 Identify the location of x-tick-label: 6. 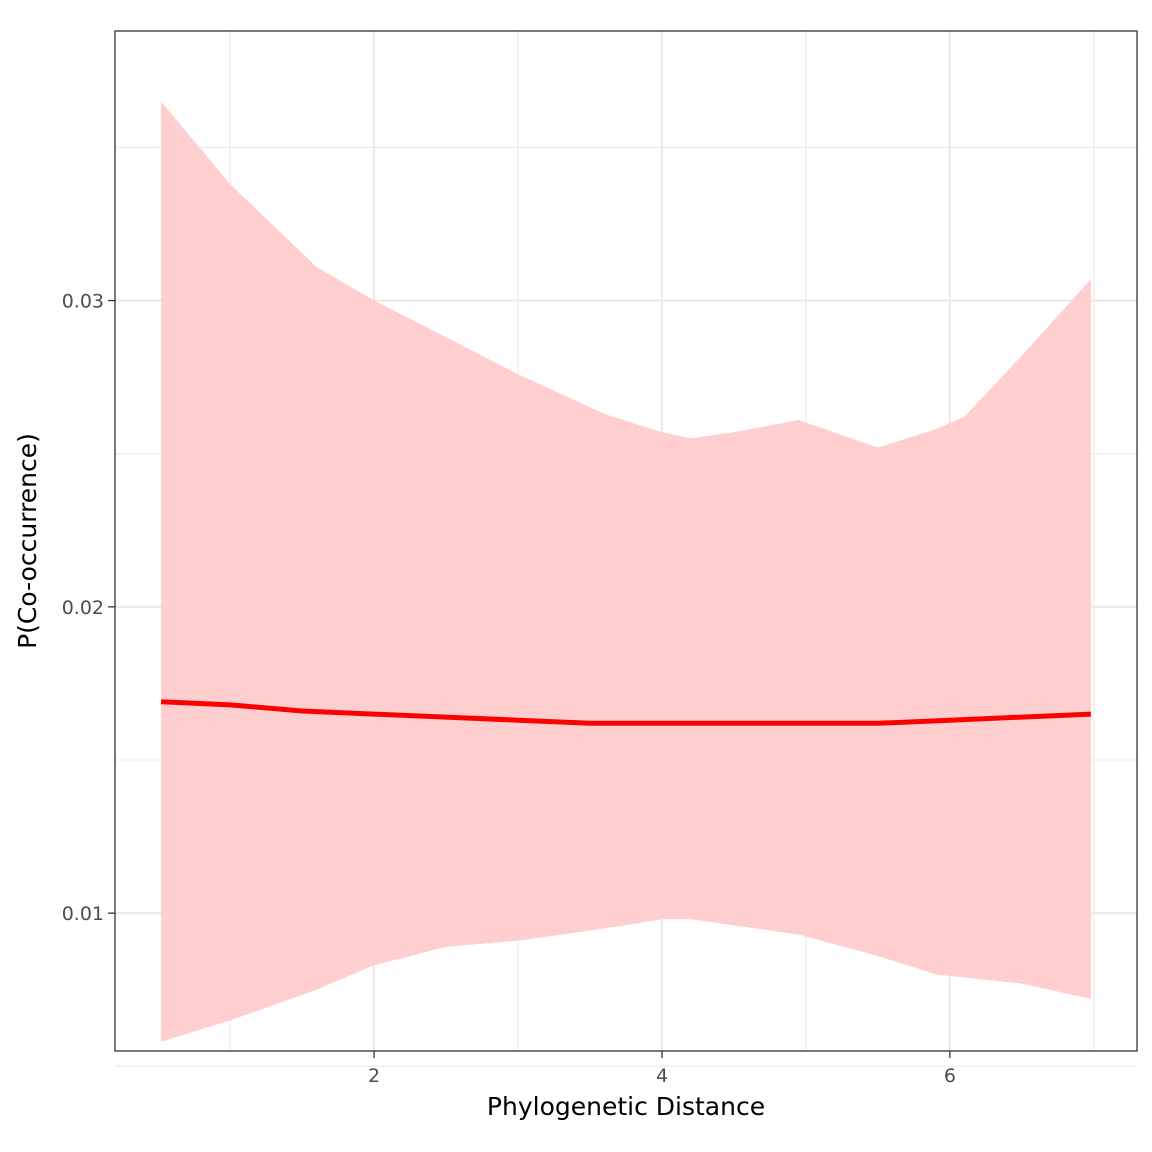
(950, 1076).